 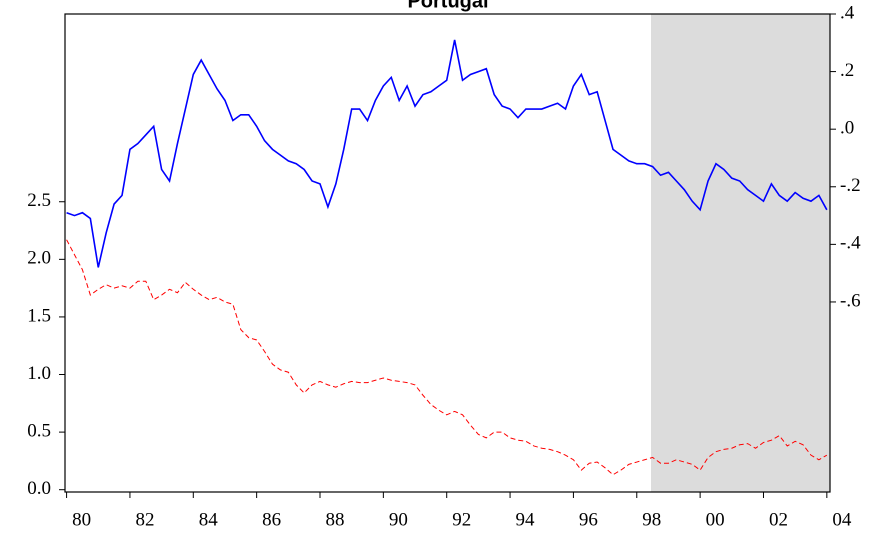 What do you see at coordinates (39, 258) in the screenshot?
I see `y-tick-label: 2.0` at bounding box center [39, 258].